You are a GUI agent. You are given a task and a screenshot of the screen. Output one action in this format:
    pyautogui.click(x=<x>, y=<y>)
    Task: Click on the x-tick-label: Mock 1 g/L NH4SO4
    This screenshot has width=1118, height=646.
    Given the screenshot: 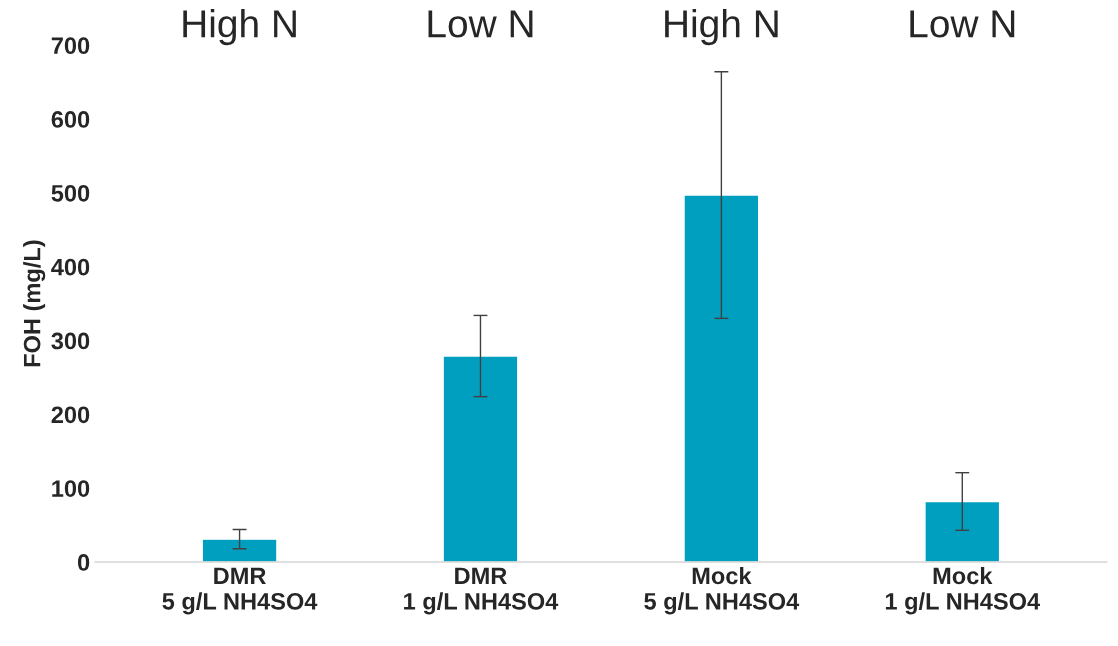 What is the action you would take?
    pyautogui.click(x=963, y=590)
    